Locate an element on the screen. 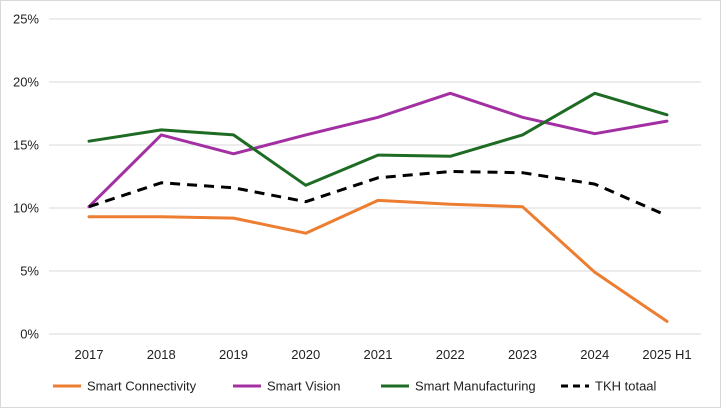 The width and height of the screenshot is (721, 408). y-tick-label: 20% is located at coordinates (26, 82).